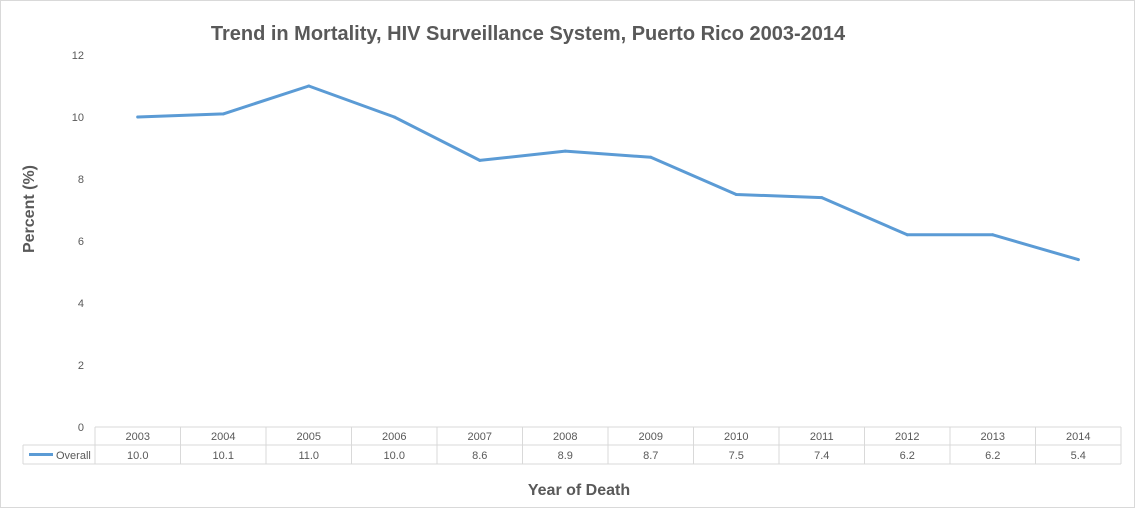 The height and width of the screenshot is (509, 1135). I want to click on y-tick-label: 8, so click(81, 180).